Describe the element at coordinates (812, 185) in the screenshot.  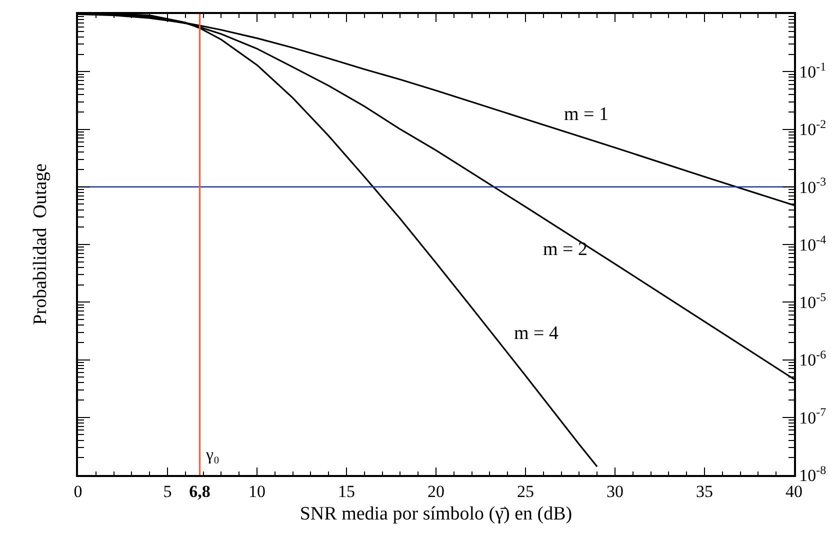
I see `y-tick-label: 10$^{-3}$` at that location.